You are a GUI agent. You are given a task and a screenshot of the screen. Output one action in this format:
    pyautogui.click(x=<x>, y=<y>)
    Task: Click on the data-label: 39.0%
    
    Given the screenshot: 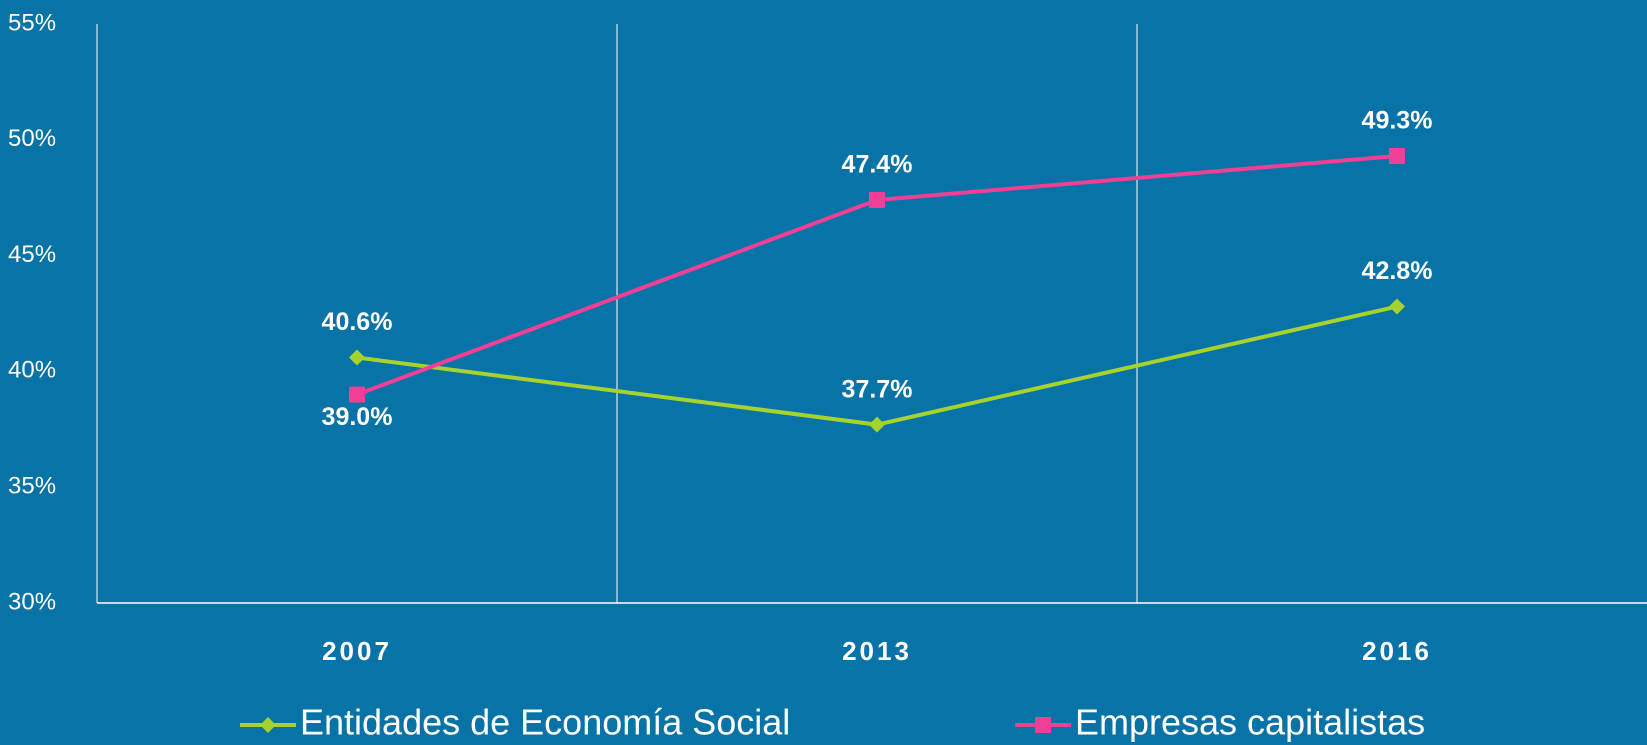 What is the action you would take?
    pyautogui.click(x=357, y=417)
    